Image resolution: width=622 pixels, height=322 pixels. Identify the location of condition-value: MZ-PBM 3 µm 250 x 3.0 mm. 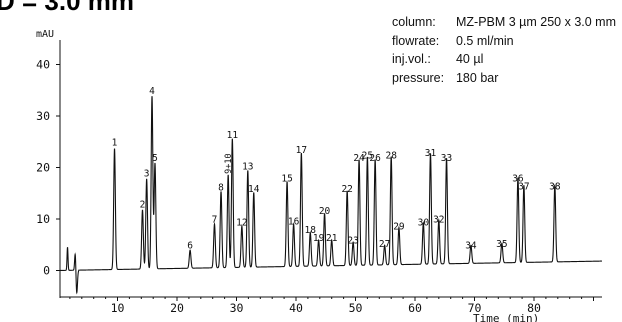
(535, 22).